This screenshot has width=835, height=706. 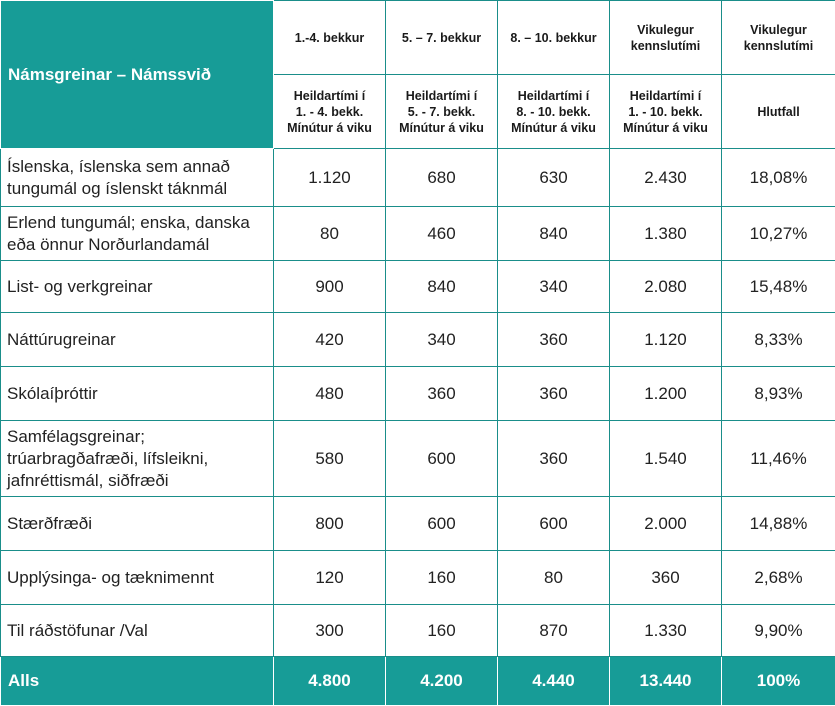 I want to click on subject-label-line: Upplýsinga- og tæknimennt, so click(x=140, y=578).